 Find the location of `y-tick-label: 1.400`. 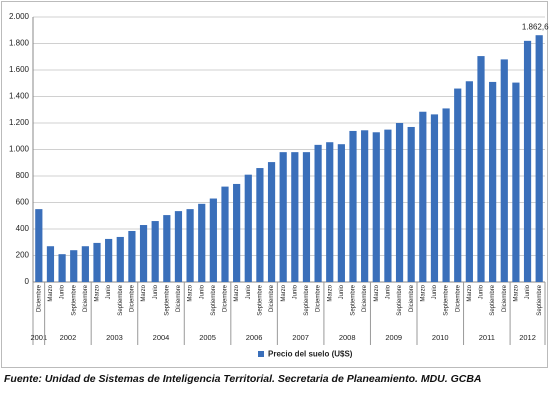

y-tick-label: 1.400 is located at coordinates (19, 96).